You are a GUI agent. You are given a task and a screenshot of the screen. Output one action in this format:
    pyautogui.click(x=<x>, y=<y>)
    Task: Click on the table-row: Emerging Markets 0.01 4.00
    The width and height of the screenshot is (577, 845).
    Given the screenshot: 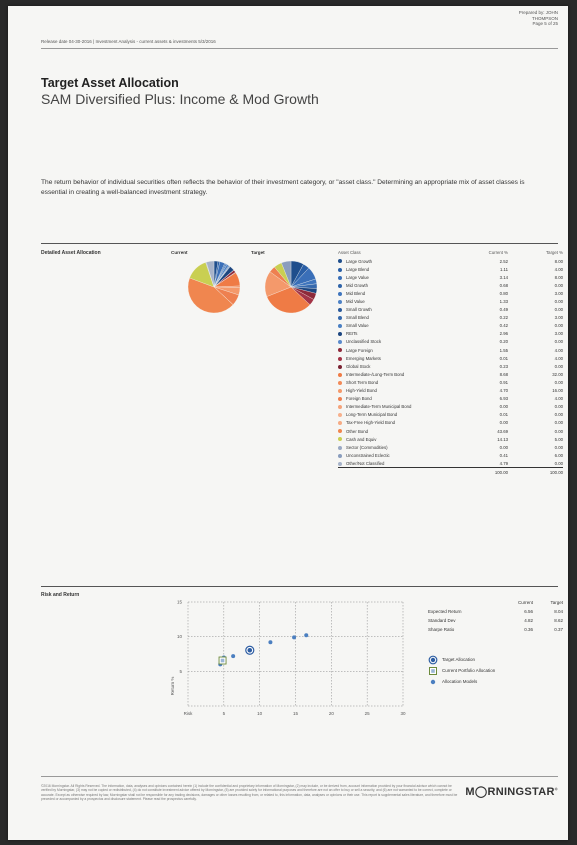 What is the action you would take?
    pyautogui.click(x=450, y=358)
    